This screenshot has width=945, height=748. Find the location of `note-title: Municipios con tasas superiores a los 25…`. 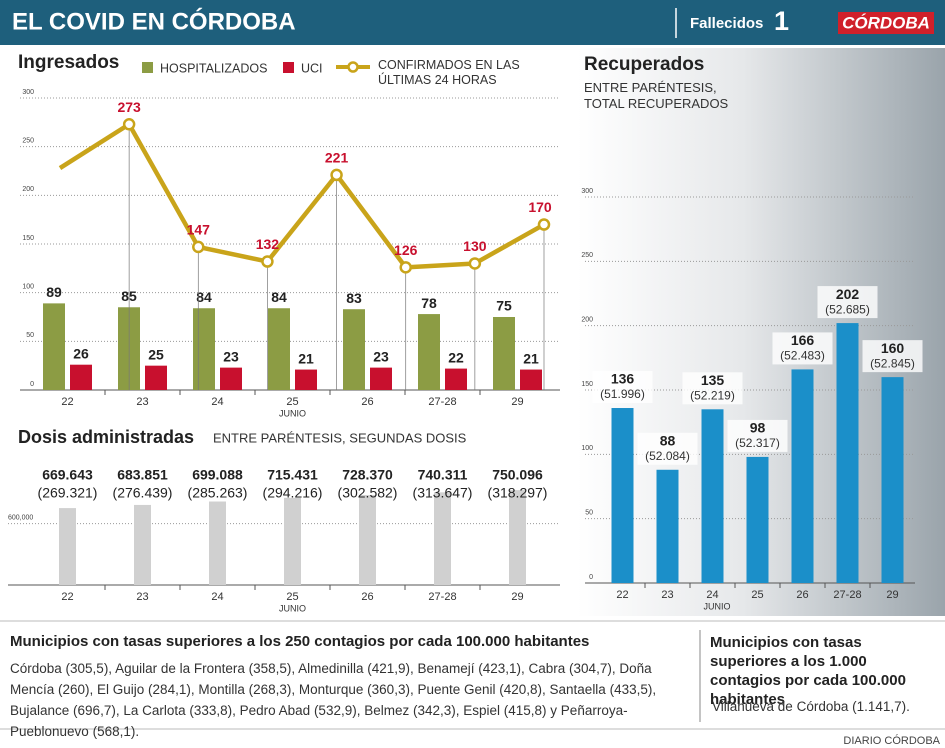

note-title: Municipios con tasas superiores a los 25… is located at coordinates (300, 641).